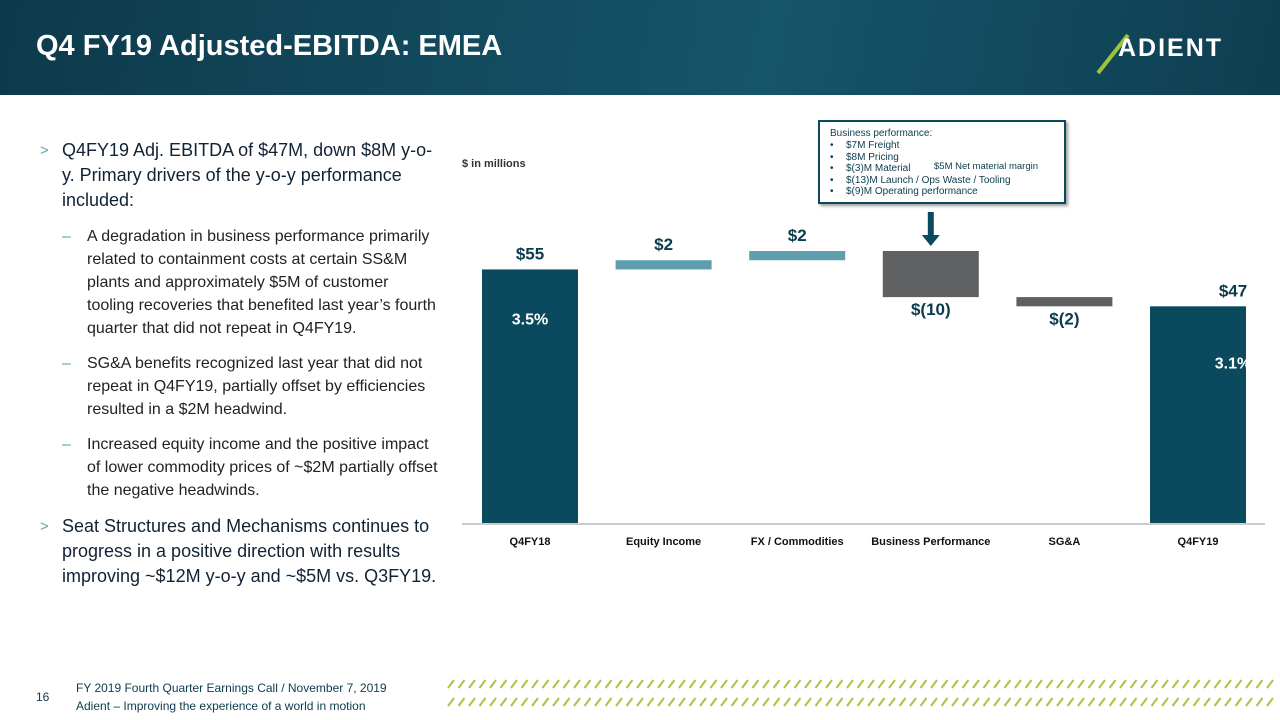 This screenshot has width=1280, height=720. What do you see at coordinates (930, 240) in the screenshot?
I see `arrow-head` at bounding box center [930, 240].